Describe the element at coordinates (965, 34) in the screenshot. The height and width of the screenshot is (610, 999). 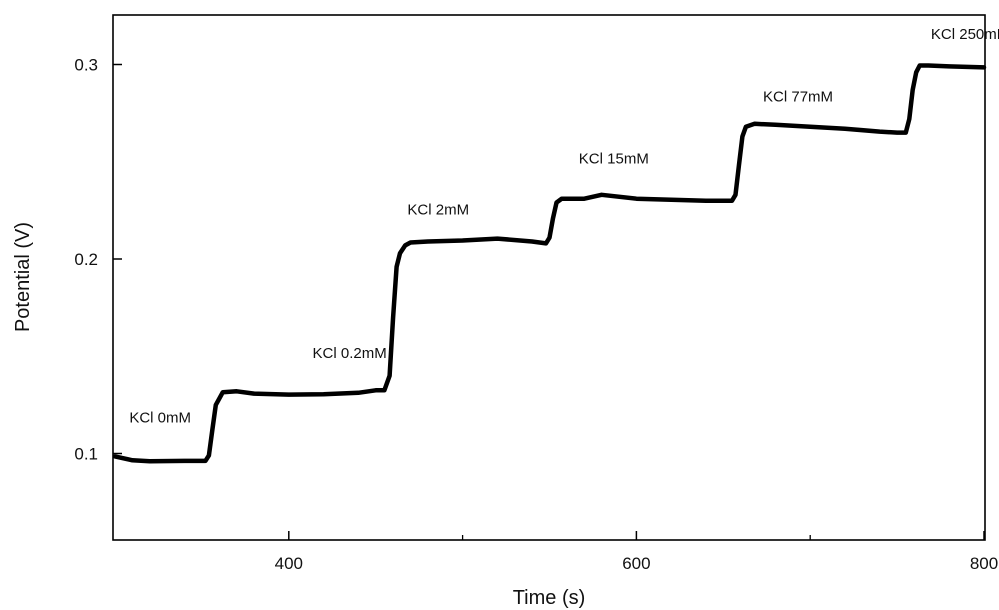
I see `annotation-label: KCl 250mM` at that location.